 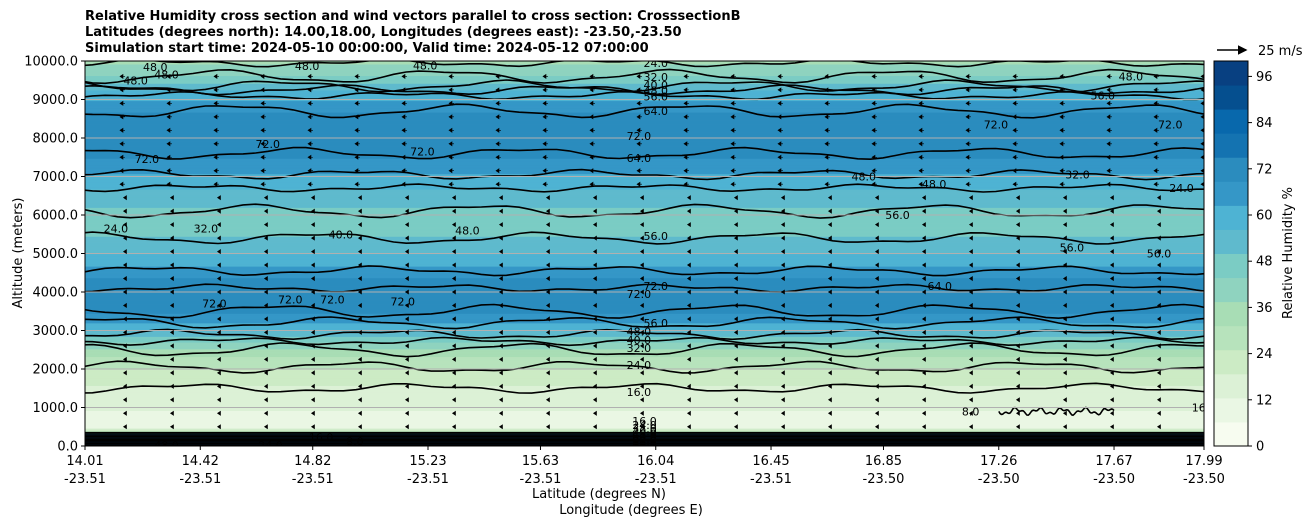 I want to click on x-tick-label-lon: -23.50, so click(x=1204, y=479).